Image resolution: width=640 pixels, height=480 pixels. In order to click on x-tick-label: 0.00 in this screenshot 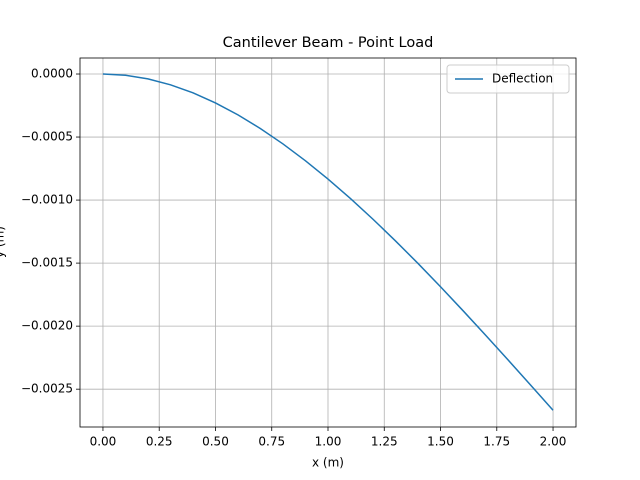, I will do `click(103, 442)`.